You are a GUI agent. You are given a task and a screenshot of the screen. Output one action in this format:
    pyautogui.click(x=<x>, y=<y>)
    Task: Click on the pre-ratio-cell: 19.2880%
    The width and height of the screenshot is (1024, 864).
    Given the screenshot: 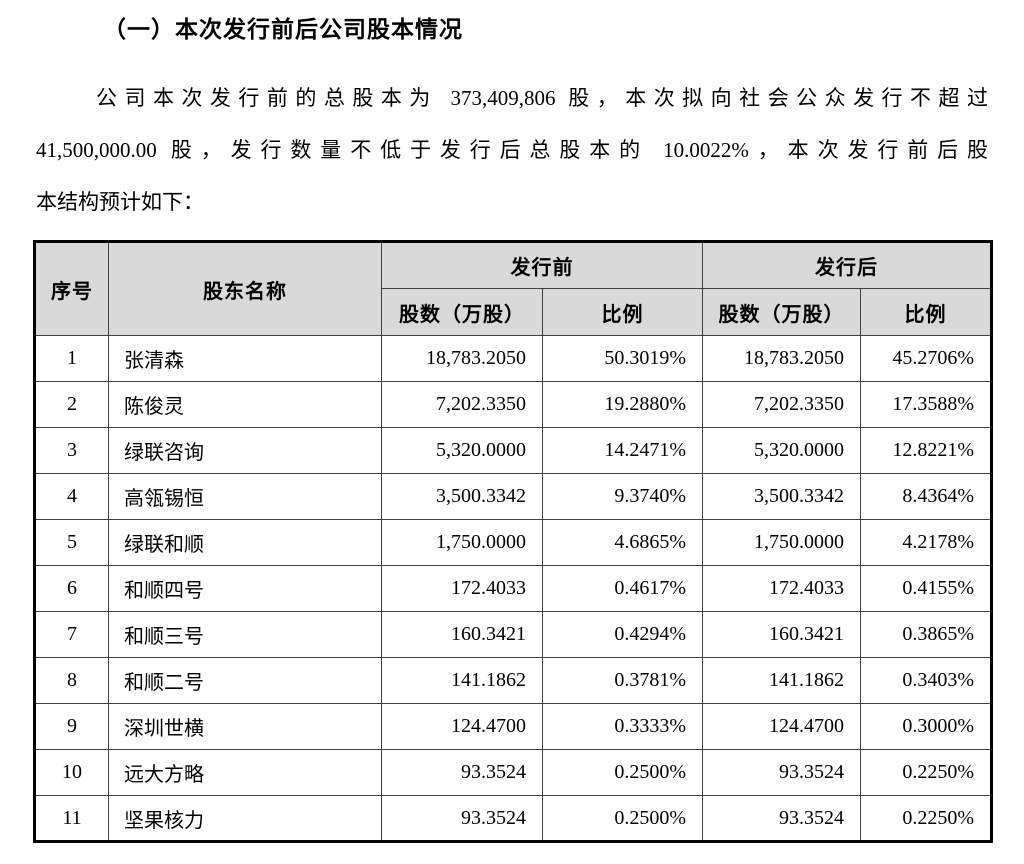 What is the action you would take?
    pyautogui.click(x=622, y=404)
    